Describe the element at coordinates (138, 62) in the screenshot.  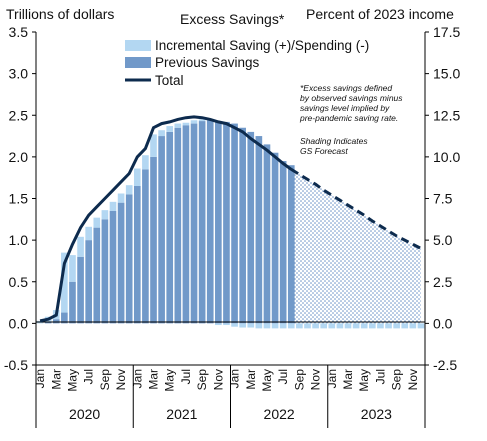
I see `legend-swatch-previous` at that location.